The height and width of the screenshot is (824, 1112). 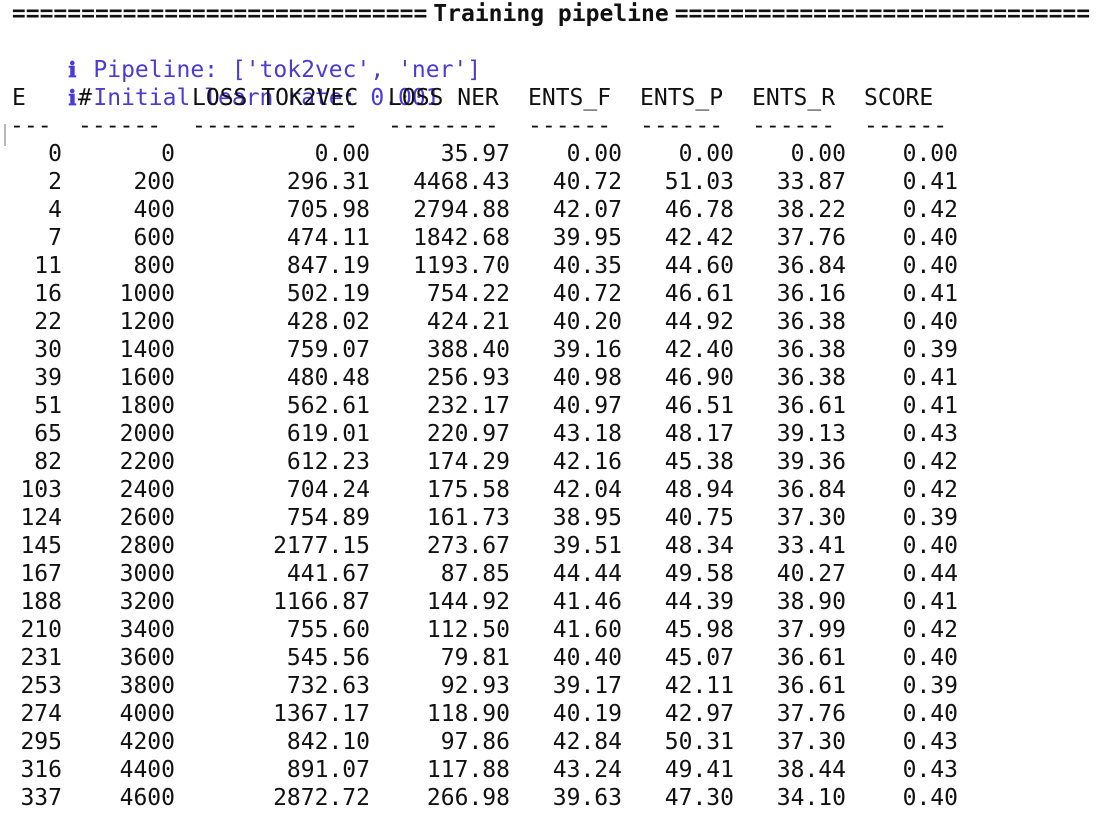 I want to click on col-step: 200, so click(x=154, y=182).